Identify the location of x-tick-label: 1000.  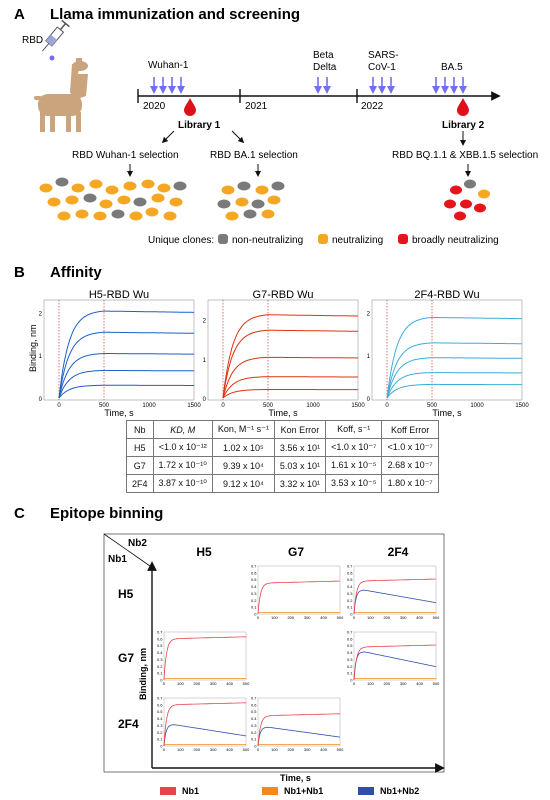
(313, 406).